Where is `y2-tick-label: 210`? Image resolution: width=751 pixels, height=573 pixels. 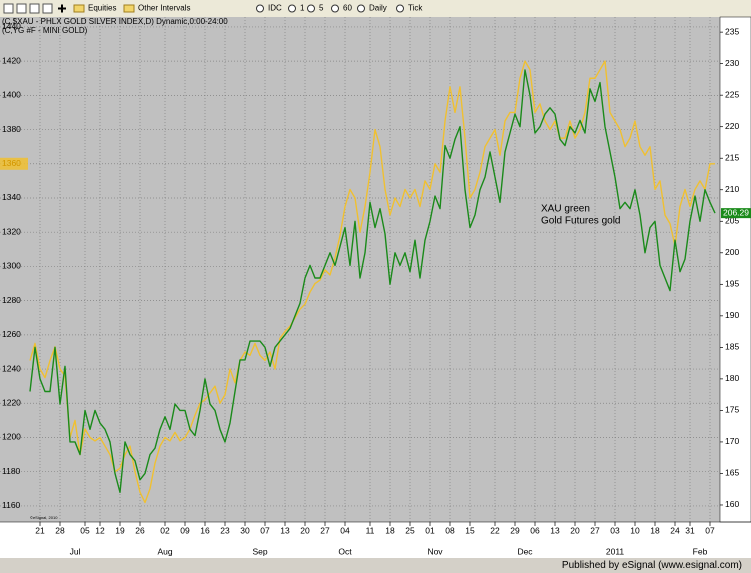 y2-tick-label: 210 is located at coordinates (732, 189).